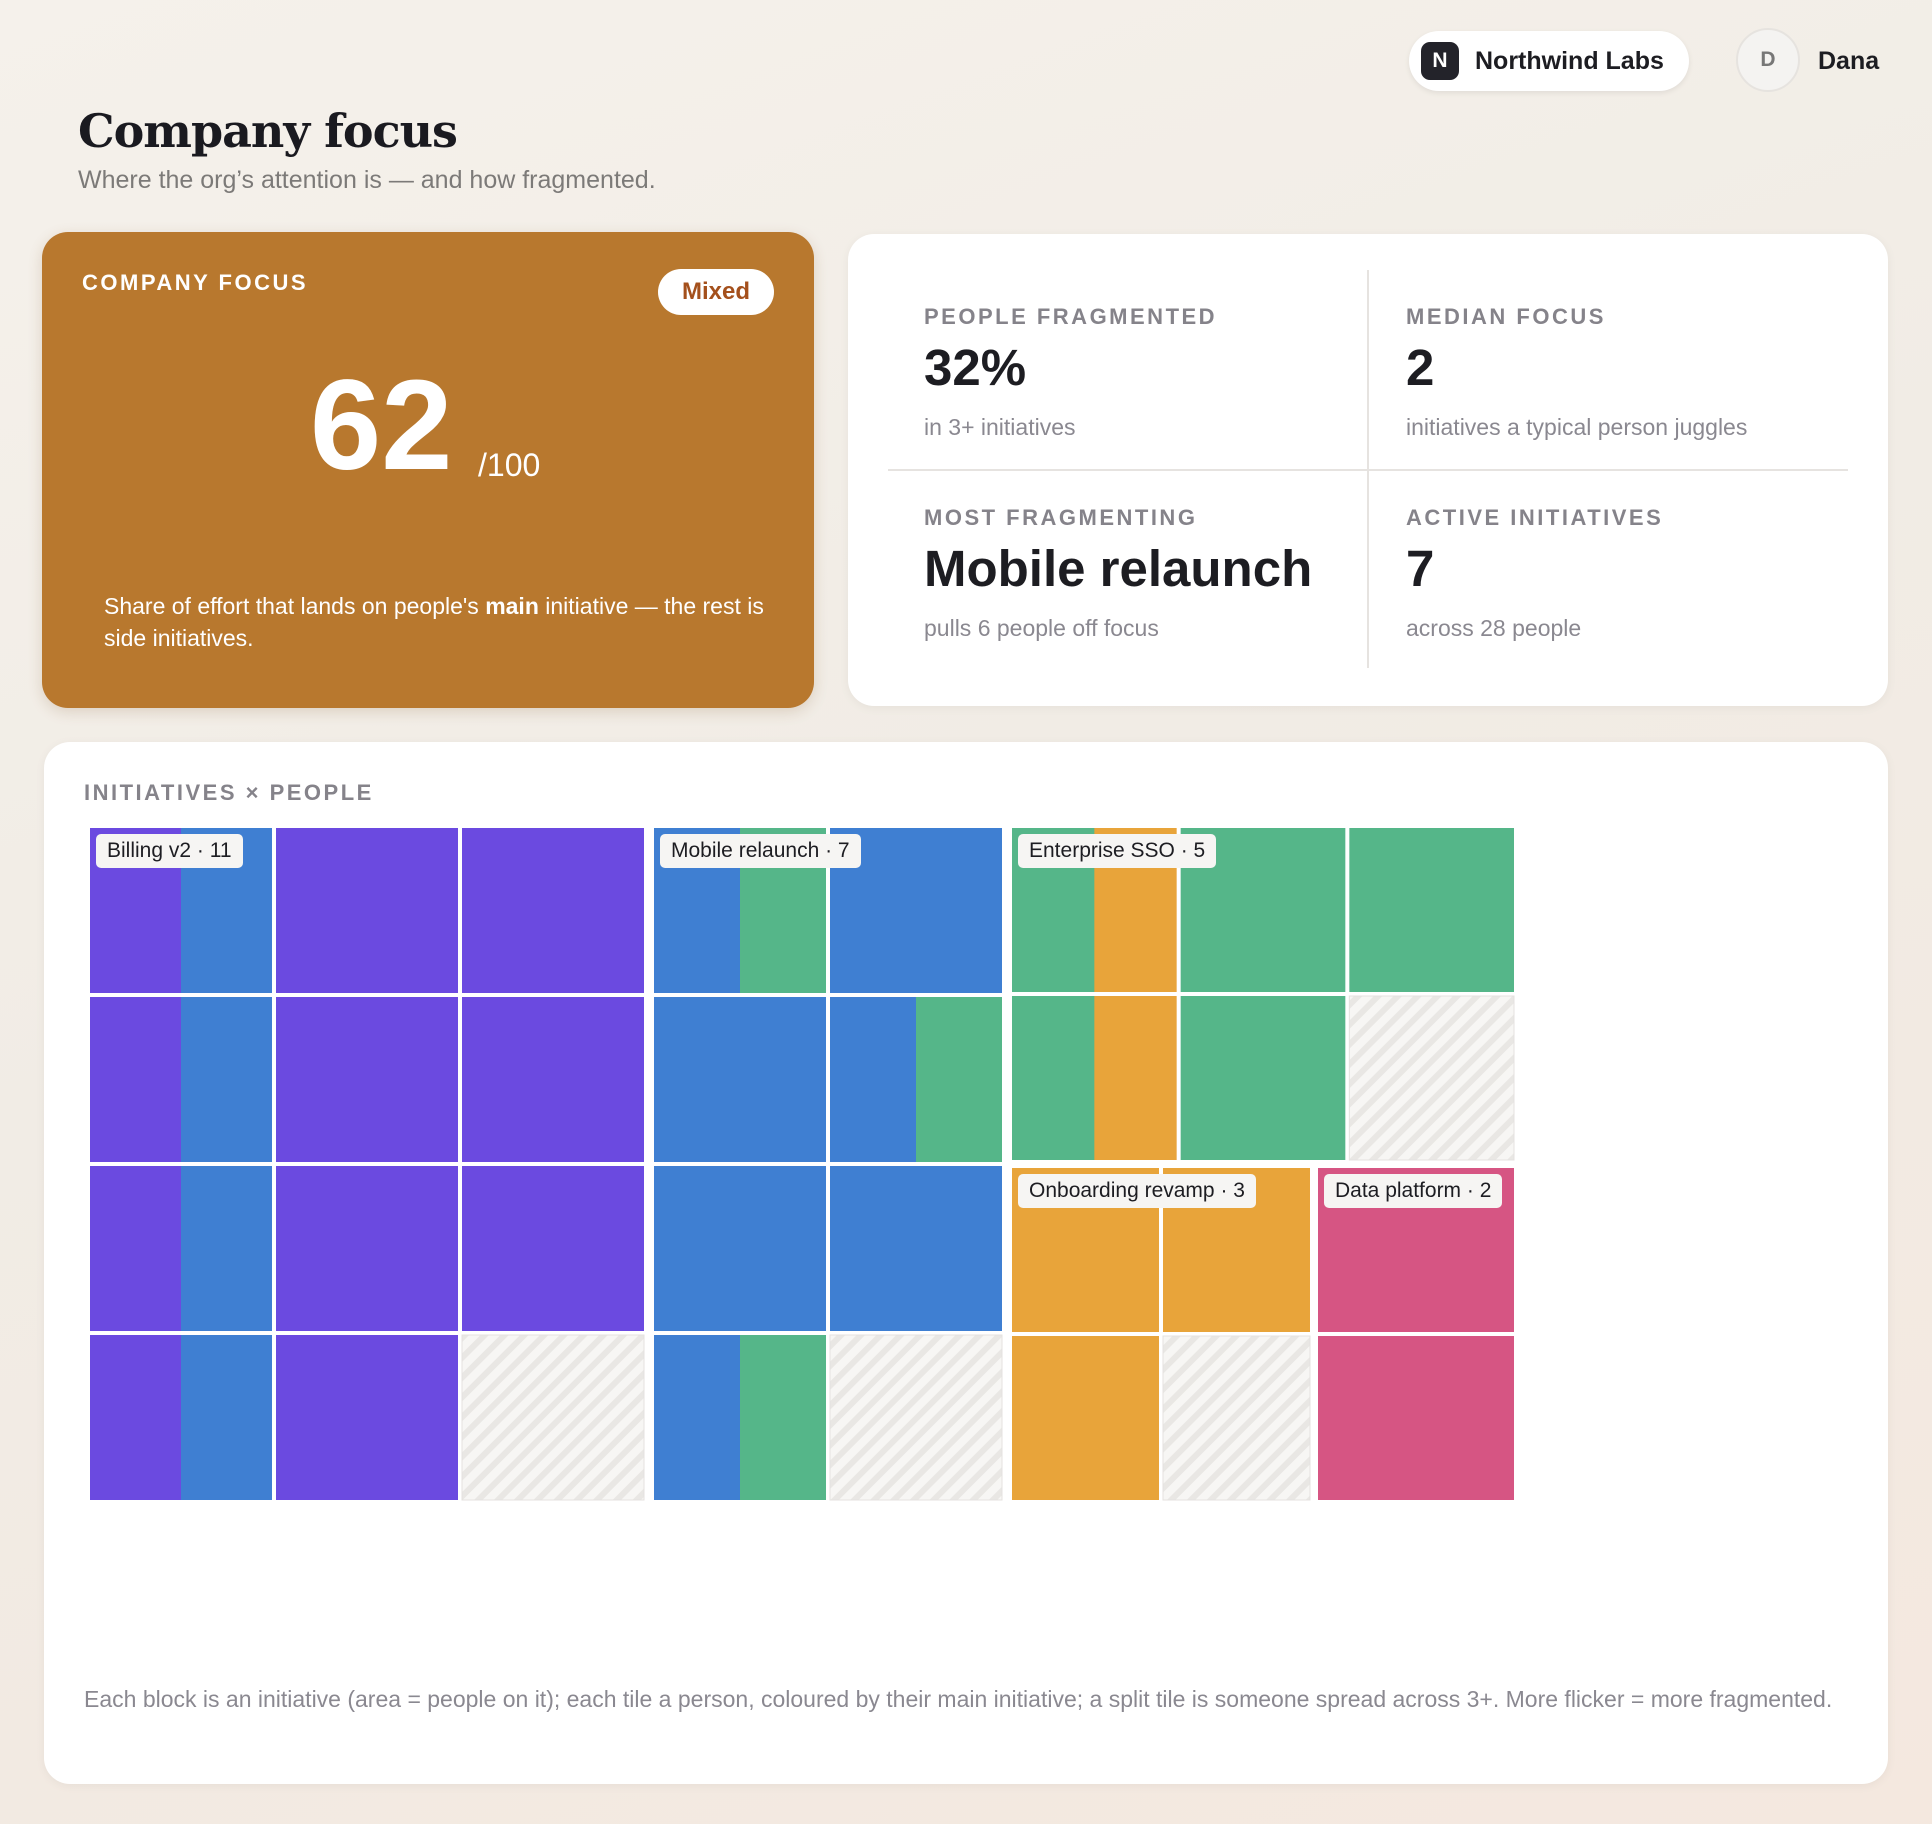 The image size is (1932, 1824). What do you see at coordinates (1420, 568) in the screenshot?
I see `stat-value: 7` at bounding box center [1420, 568].